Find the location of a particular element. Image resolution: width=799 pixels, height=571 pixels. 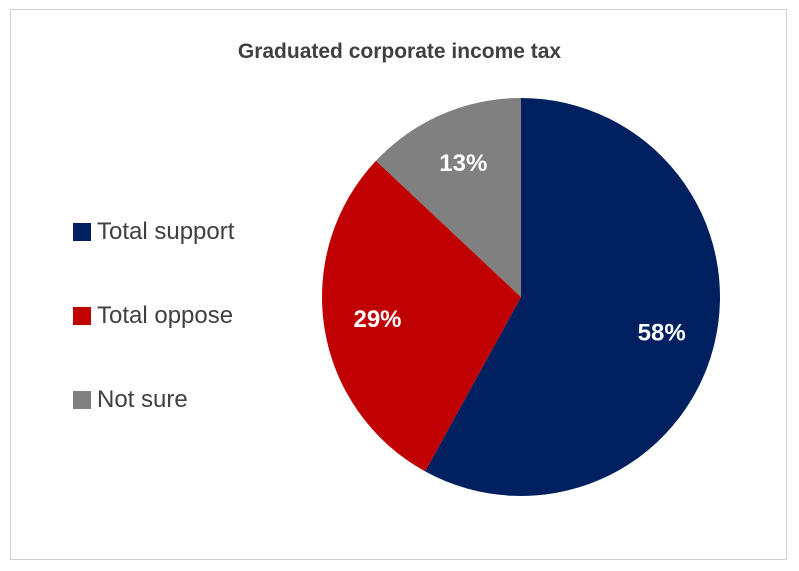

legend-item-total-oppose: Total oppose is located at coordinates (153, 316).